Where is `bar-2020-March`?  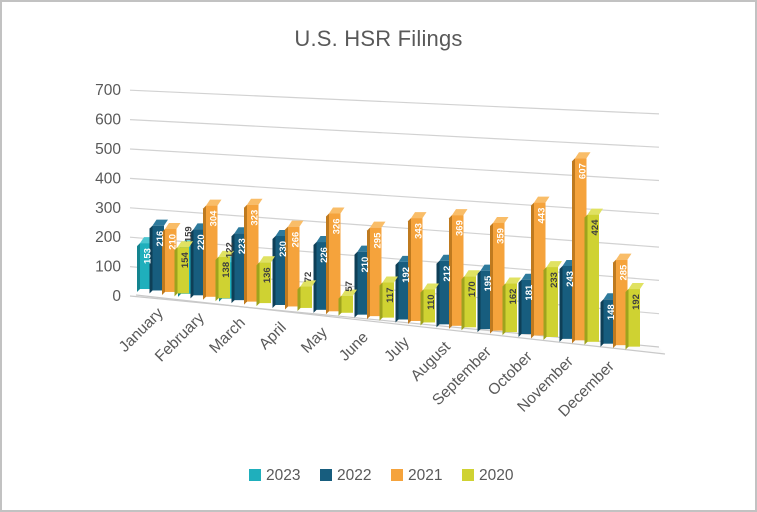
bar-2020-March is located at coordinates (266, 281).